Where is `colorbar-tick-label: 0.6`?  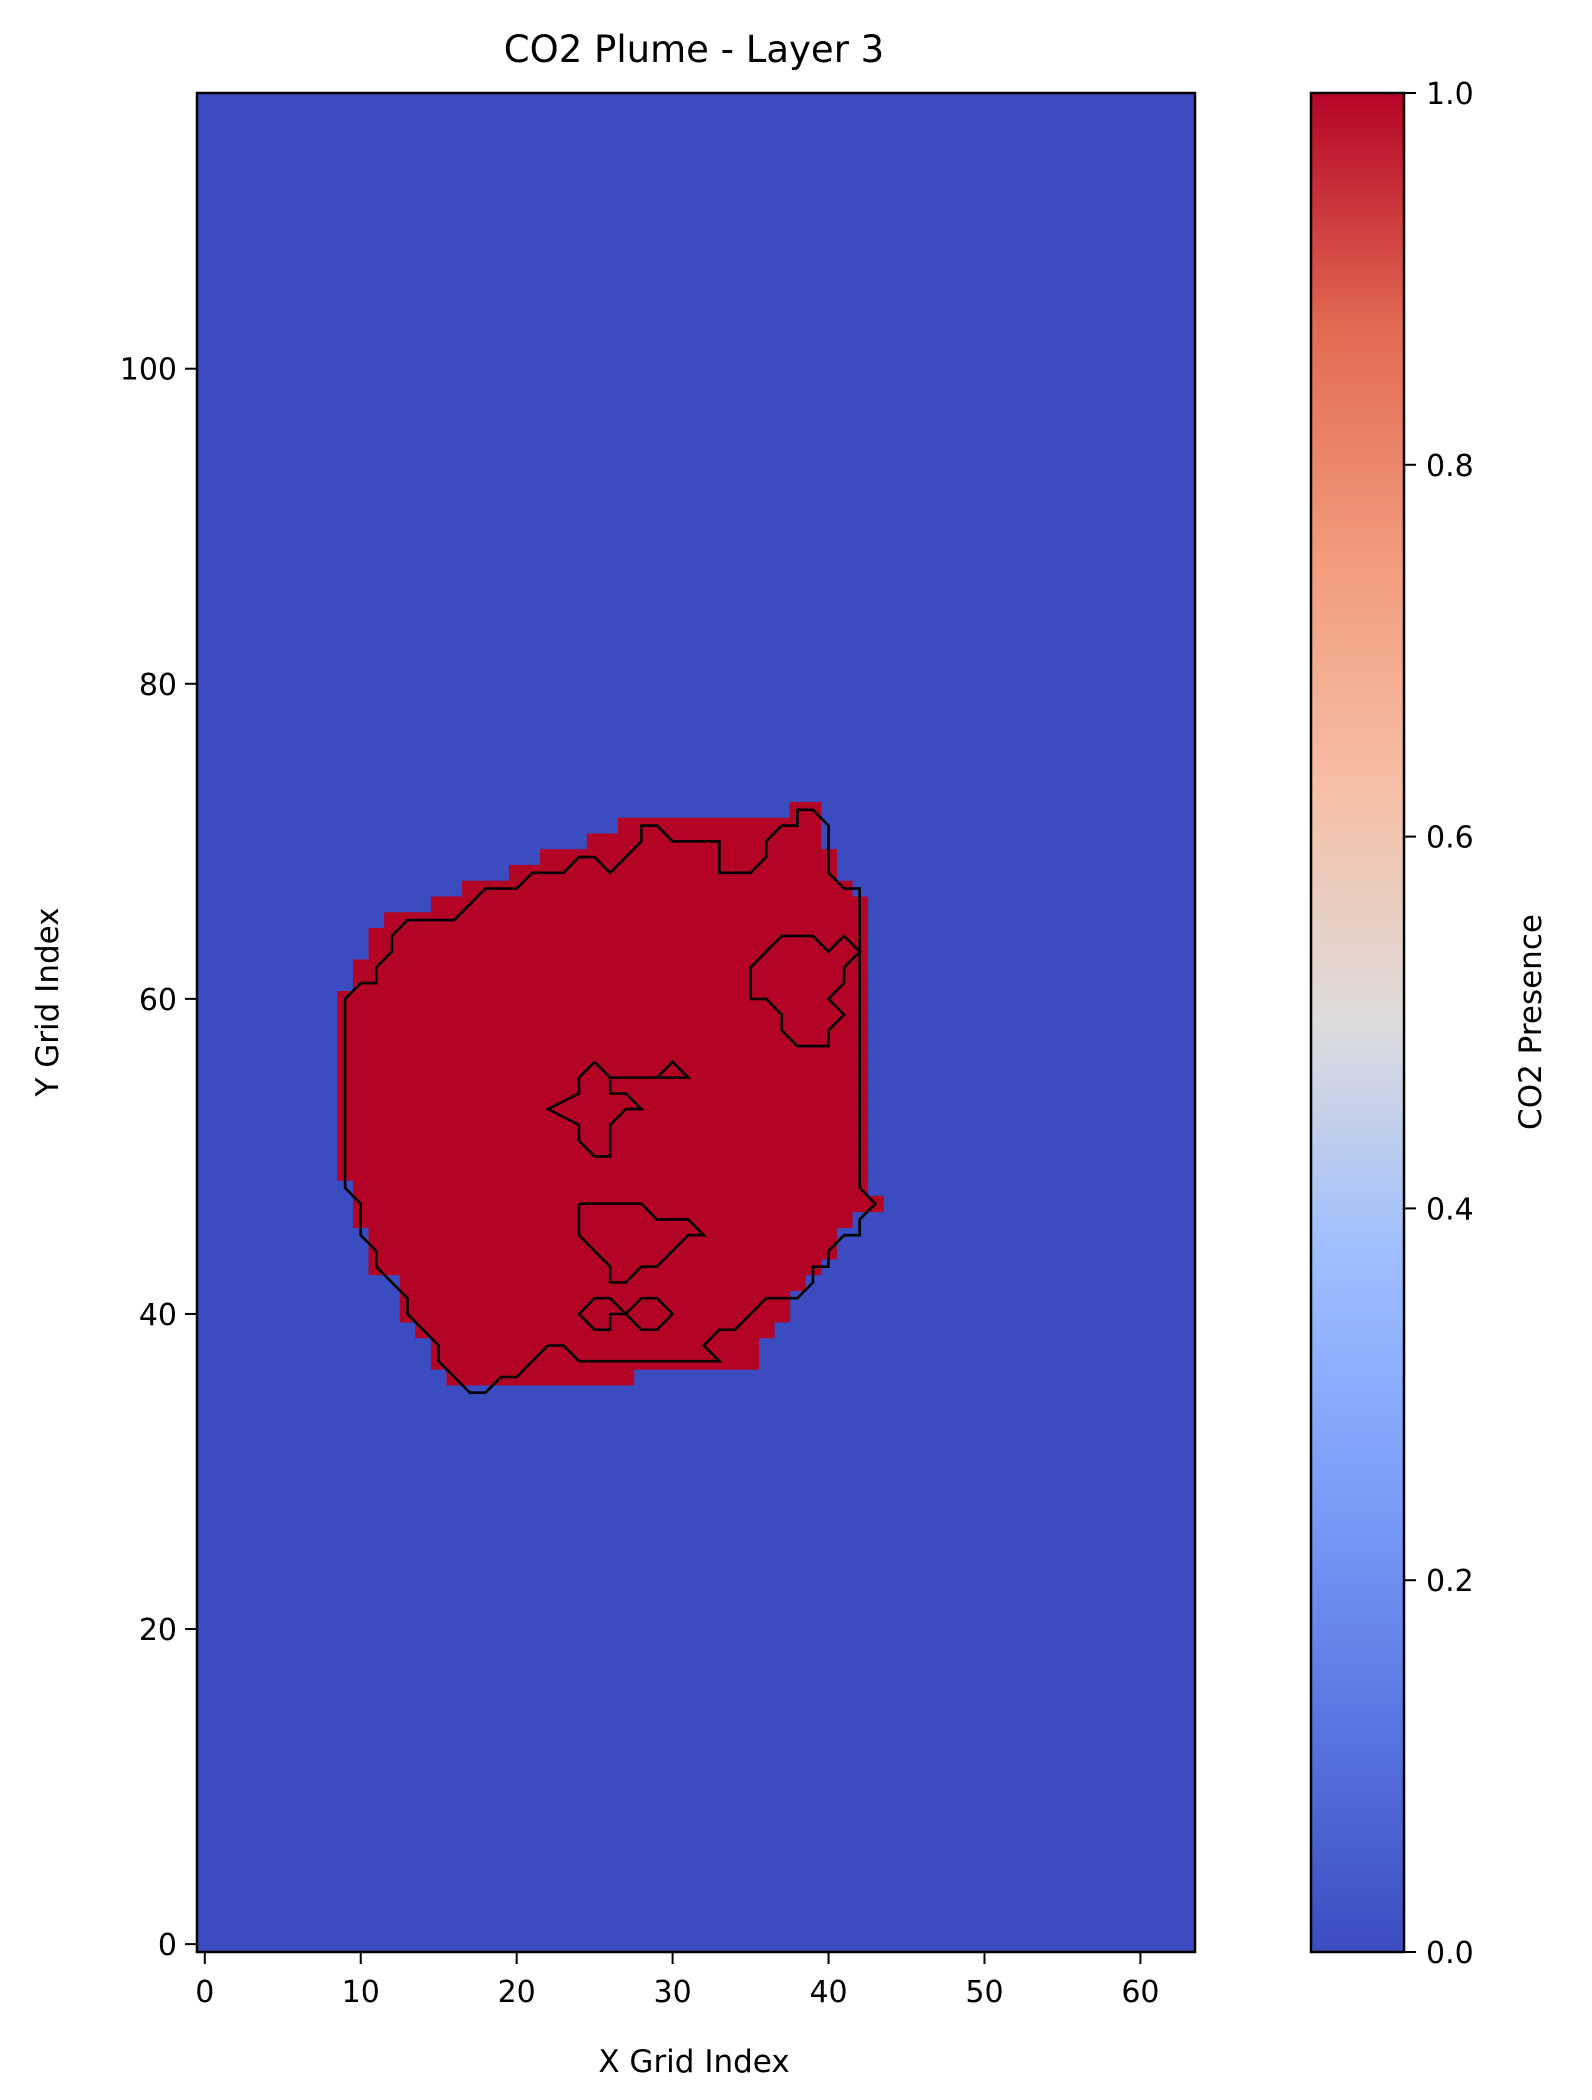 colorbar-tick-label: 0.6 is located at coordinates (1450, 838).